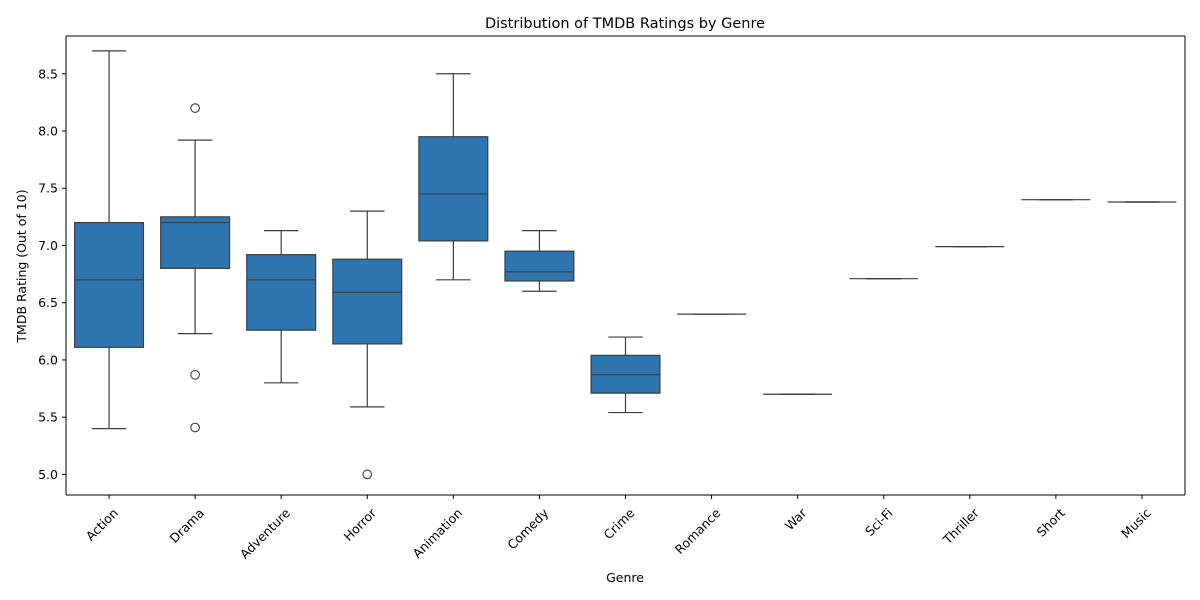 The image size is (1200, 600). Describe the element at coordinates (48, 417) in the screenshot. I see `y-tick-label: 5.5` at that location.